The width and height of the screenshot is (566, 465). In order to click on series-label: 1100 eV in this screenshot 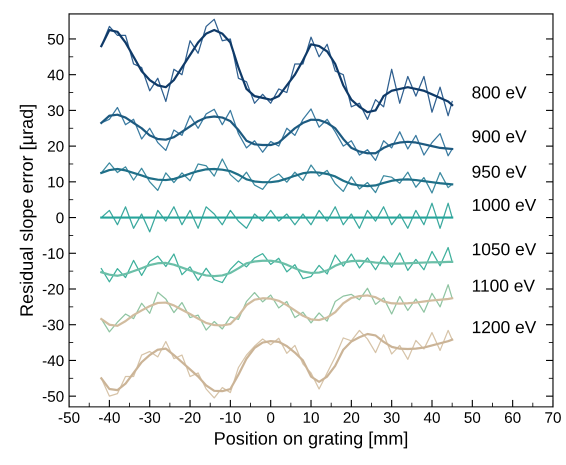, I will do `click(503, 286)`.